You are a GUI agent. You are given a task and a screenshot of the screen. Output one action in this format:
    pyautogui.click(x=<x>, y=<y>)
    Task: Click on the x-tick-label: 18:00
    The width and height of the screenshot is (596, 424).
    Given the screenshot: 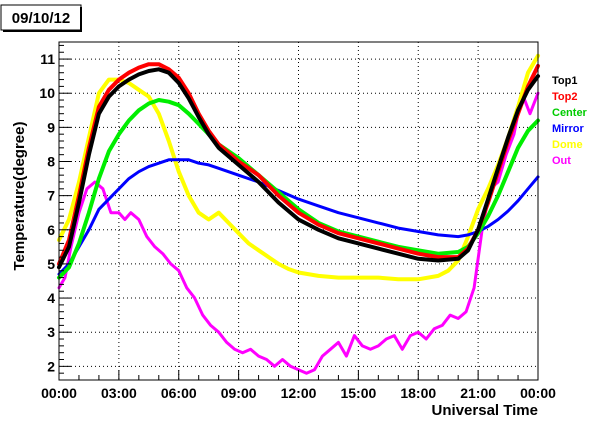 What is the action you would take?
    pyautogui.click(x=418, y=393)
    